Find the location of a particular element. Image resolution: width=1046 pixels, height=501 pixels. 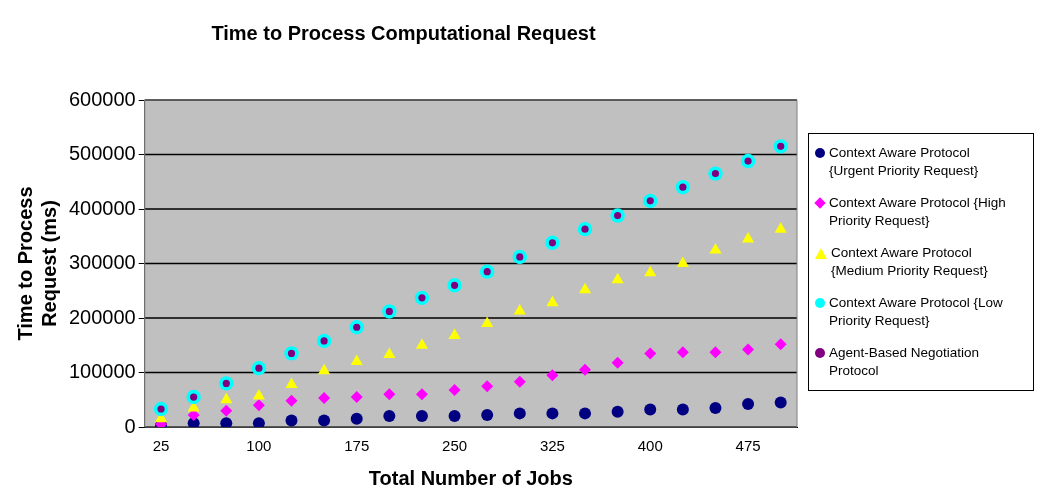

y-axis-title: Time to Process Request (ms) is located at coordinates (36, 263).